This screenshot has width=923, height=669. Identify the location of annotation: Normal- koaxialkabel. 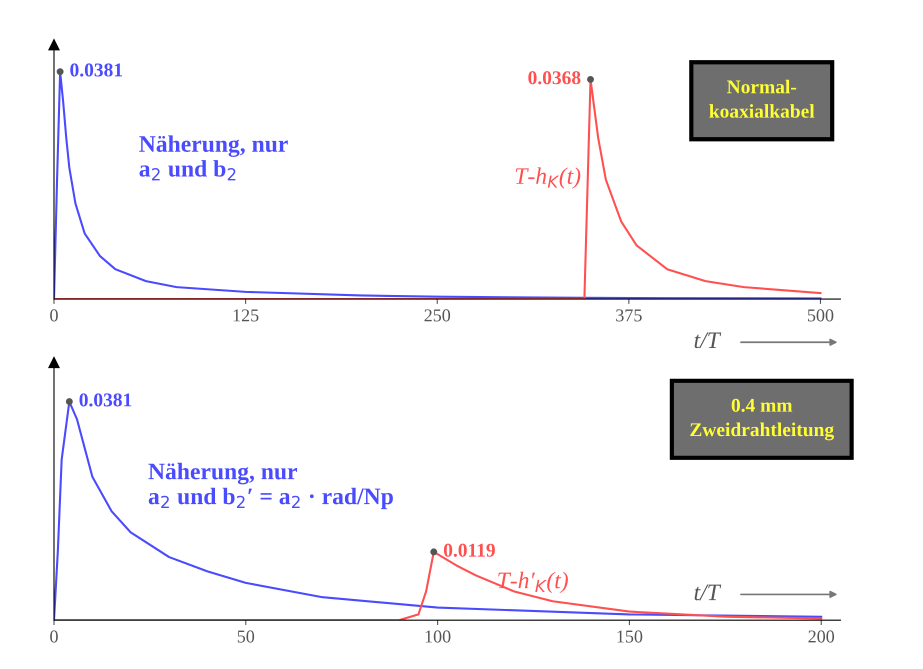
(761, 99).